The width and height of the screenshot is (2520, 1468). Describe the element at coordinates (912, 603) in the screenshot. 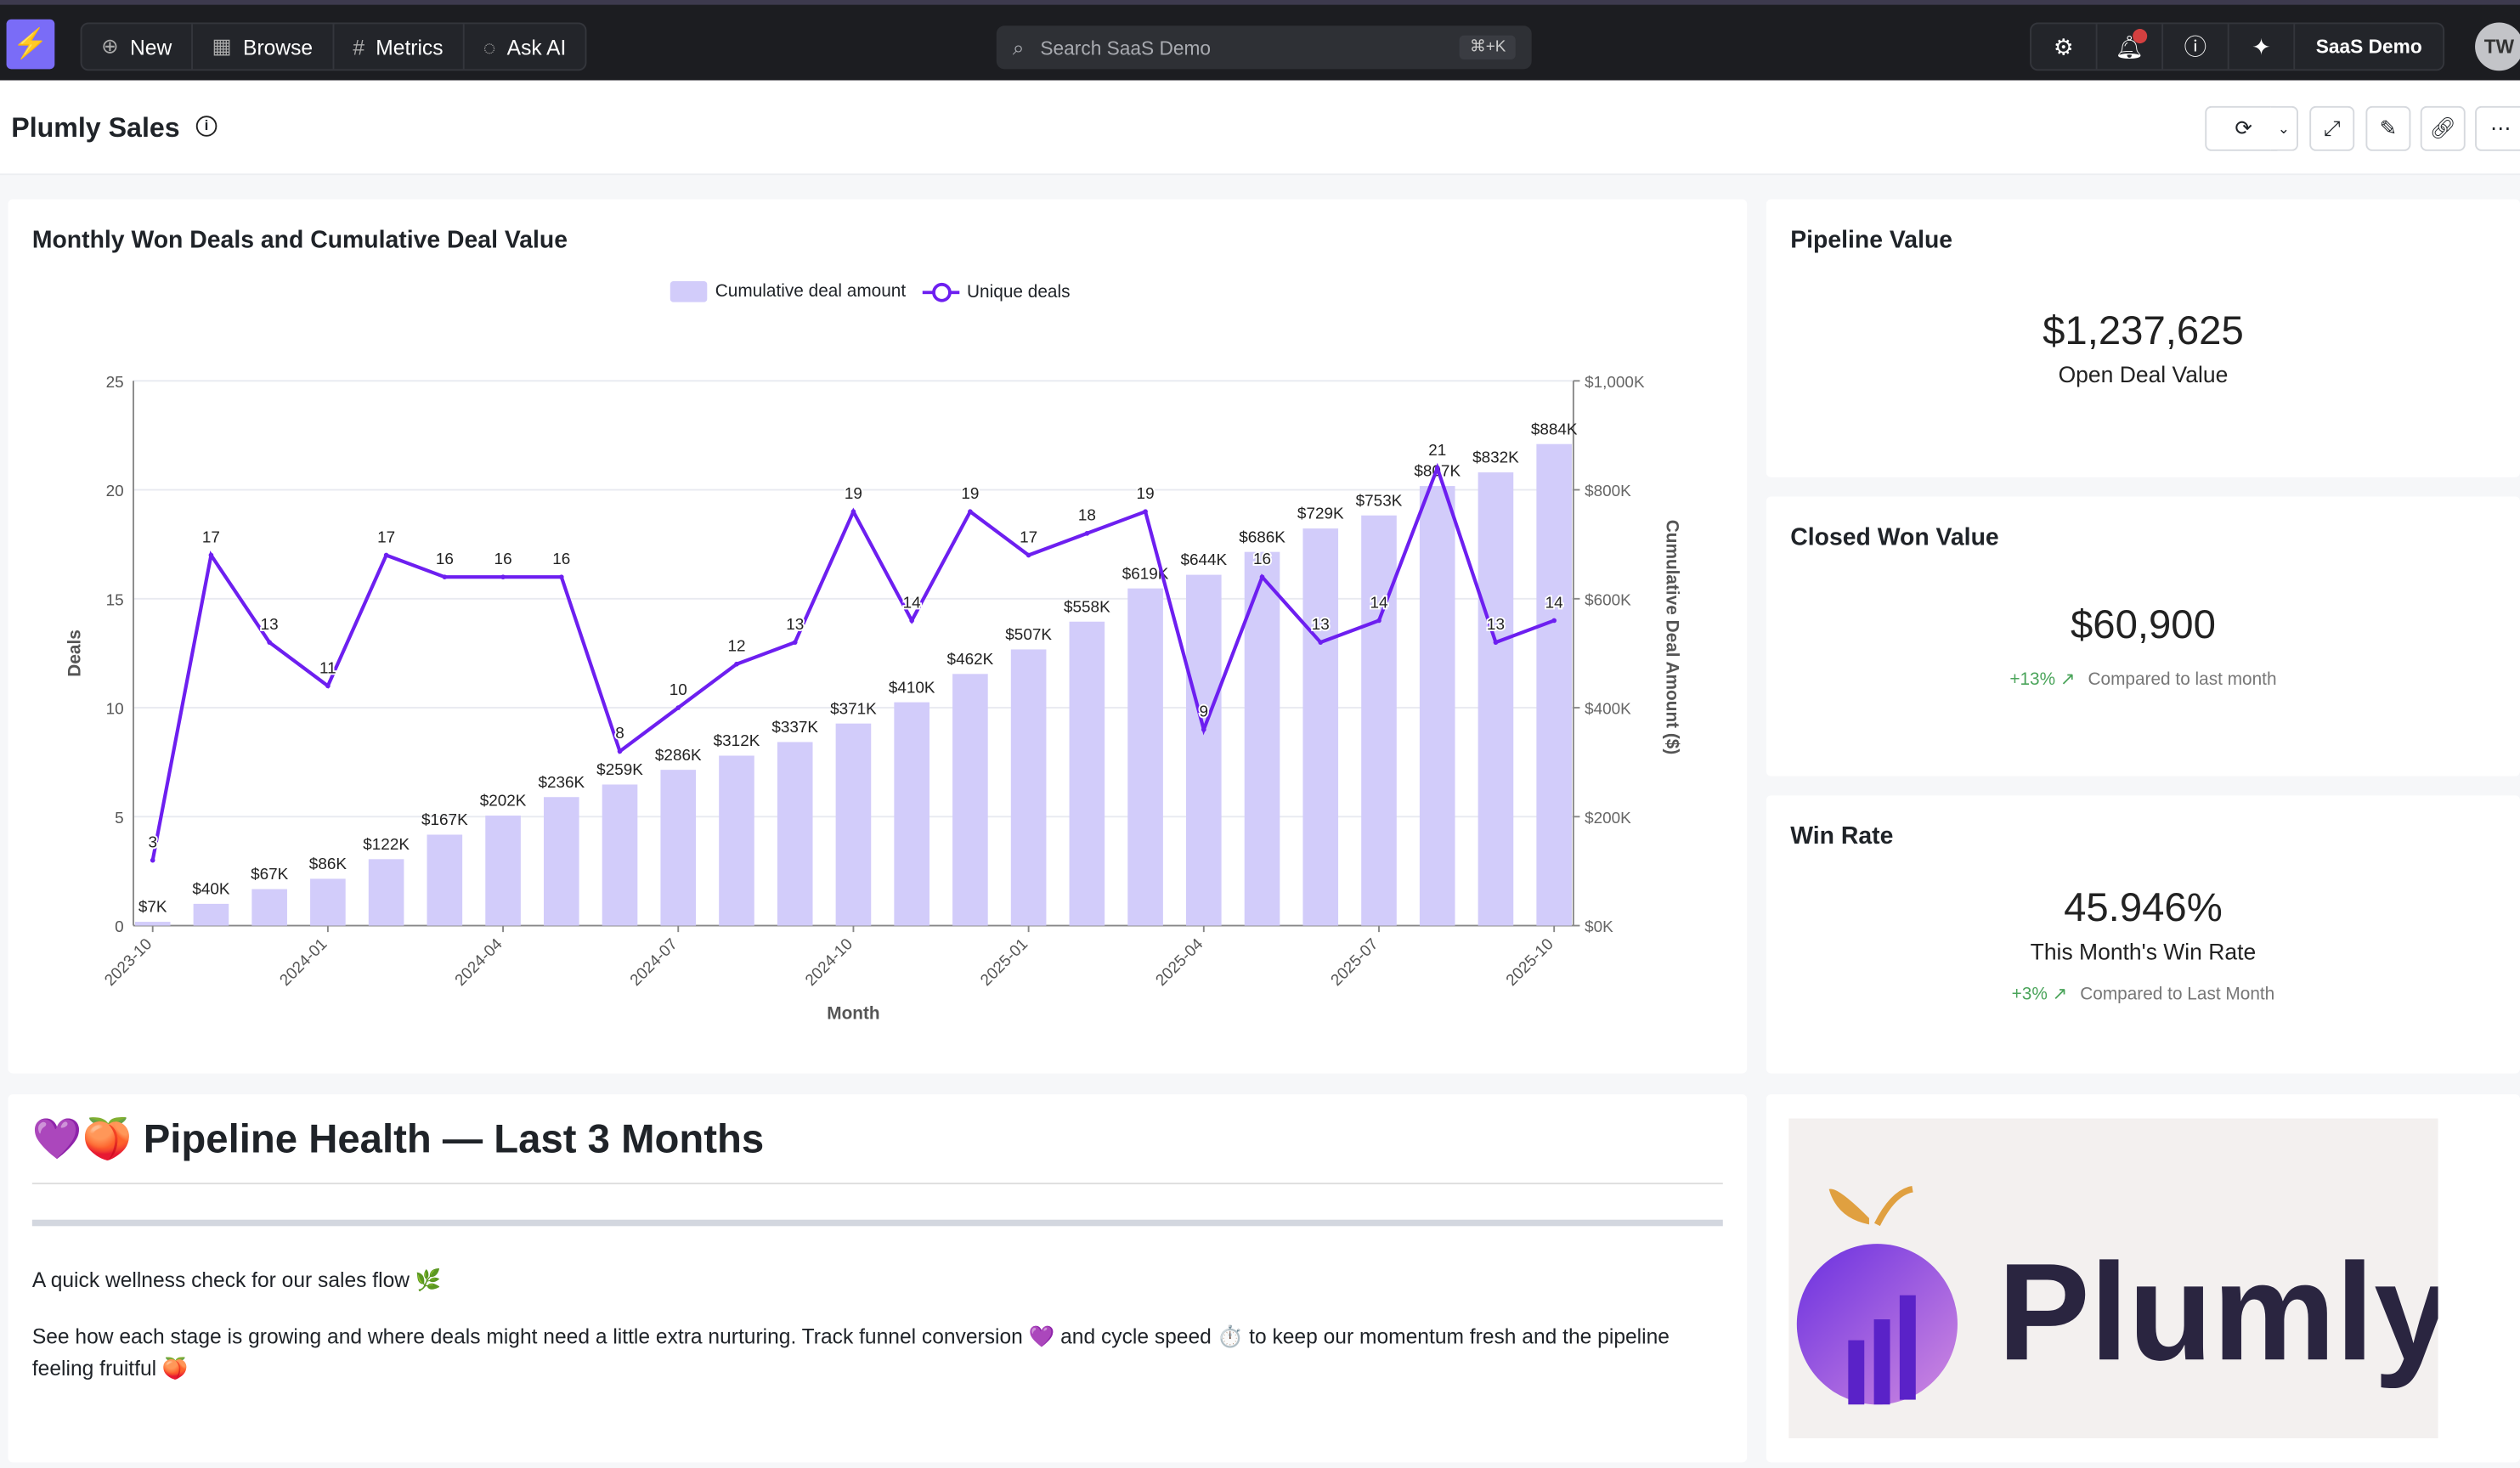

I see `deals-data-label: 14` at that location.